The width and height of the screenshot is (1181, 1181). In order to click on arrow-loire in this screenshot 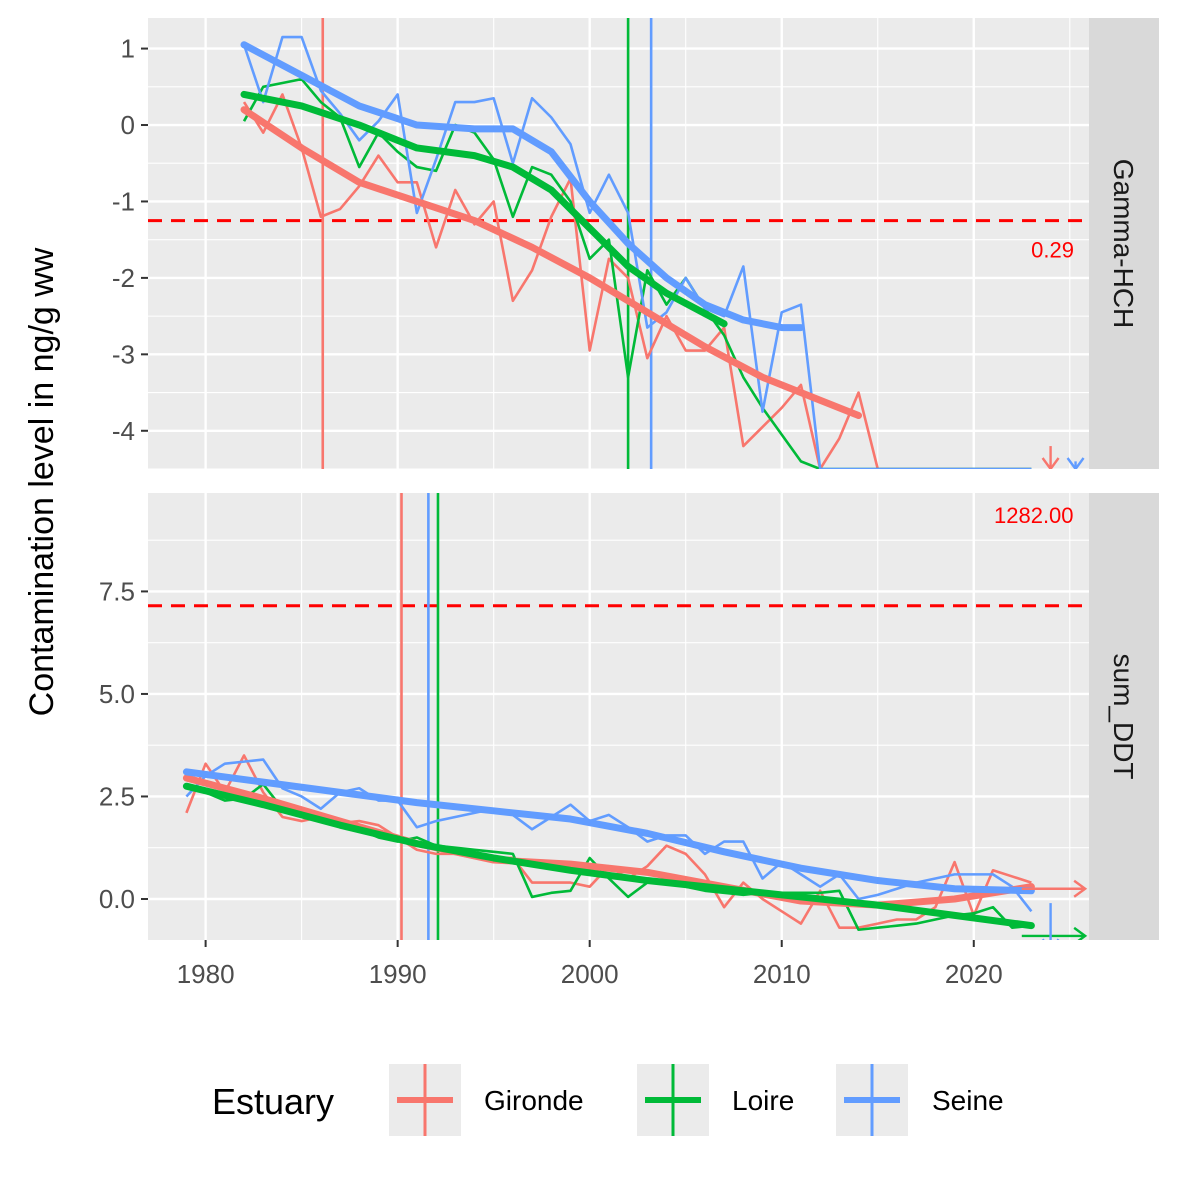, I will do `click(1054, 933)`.